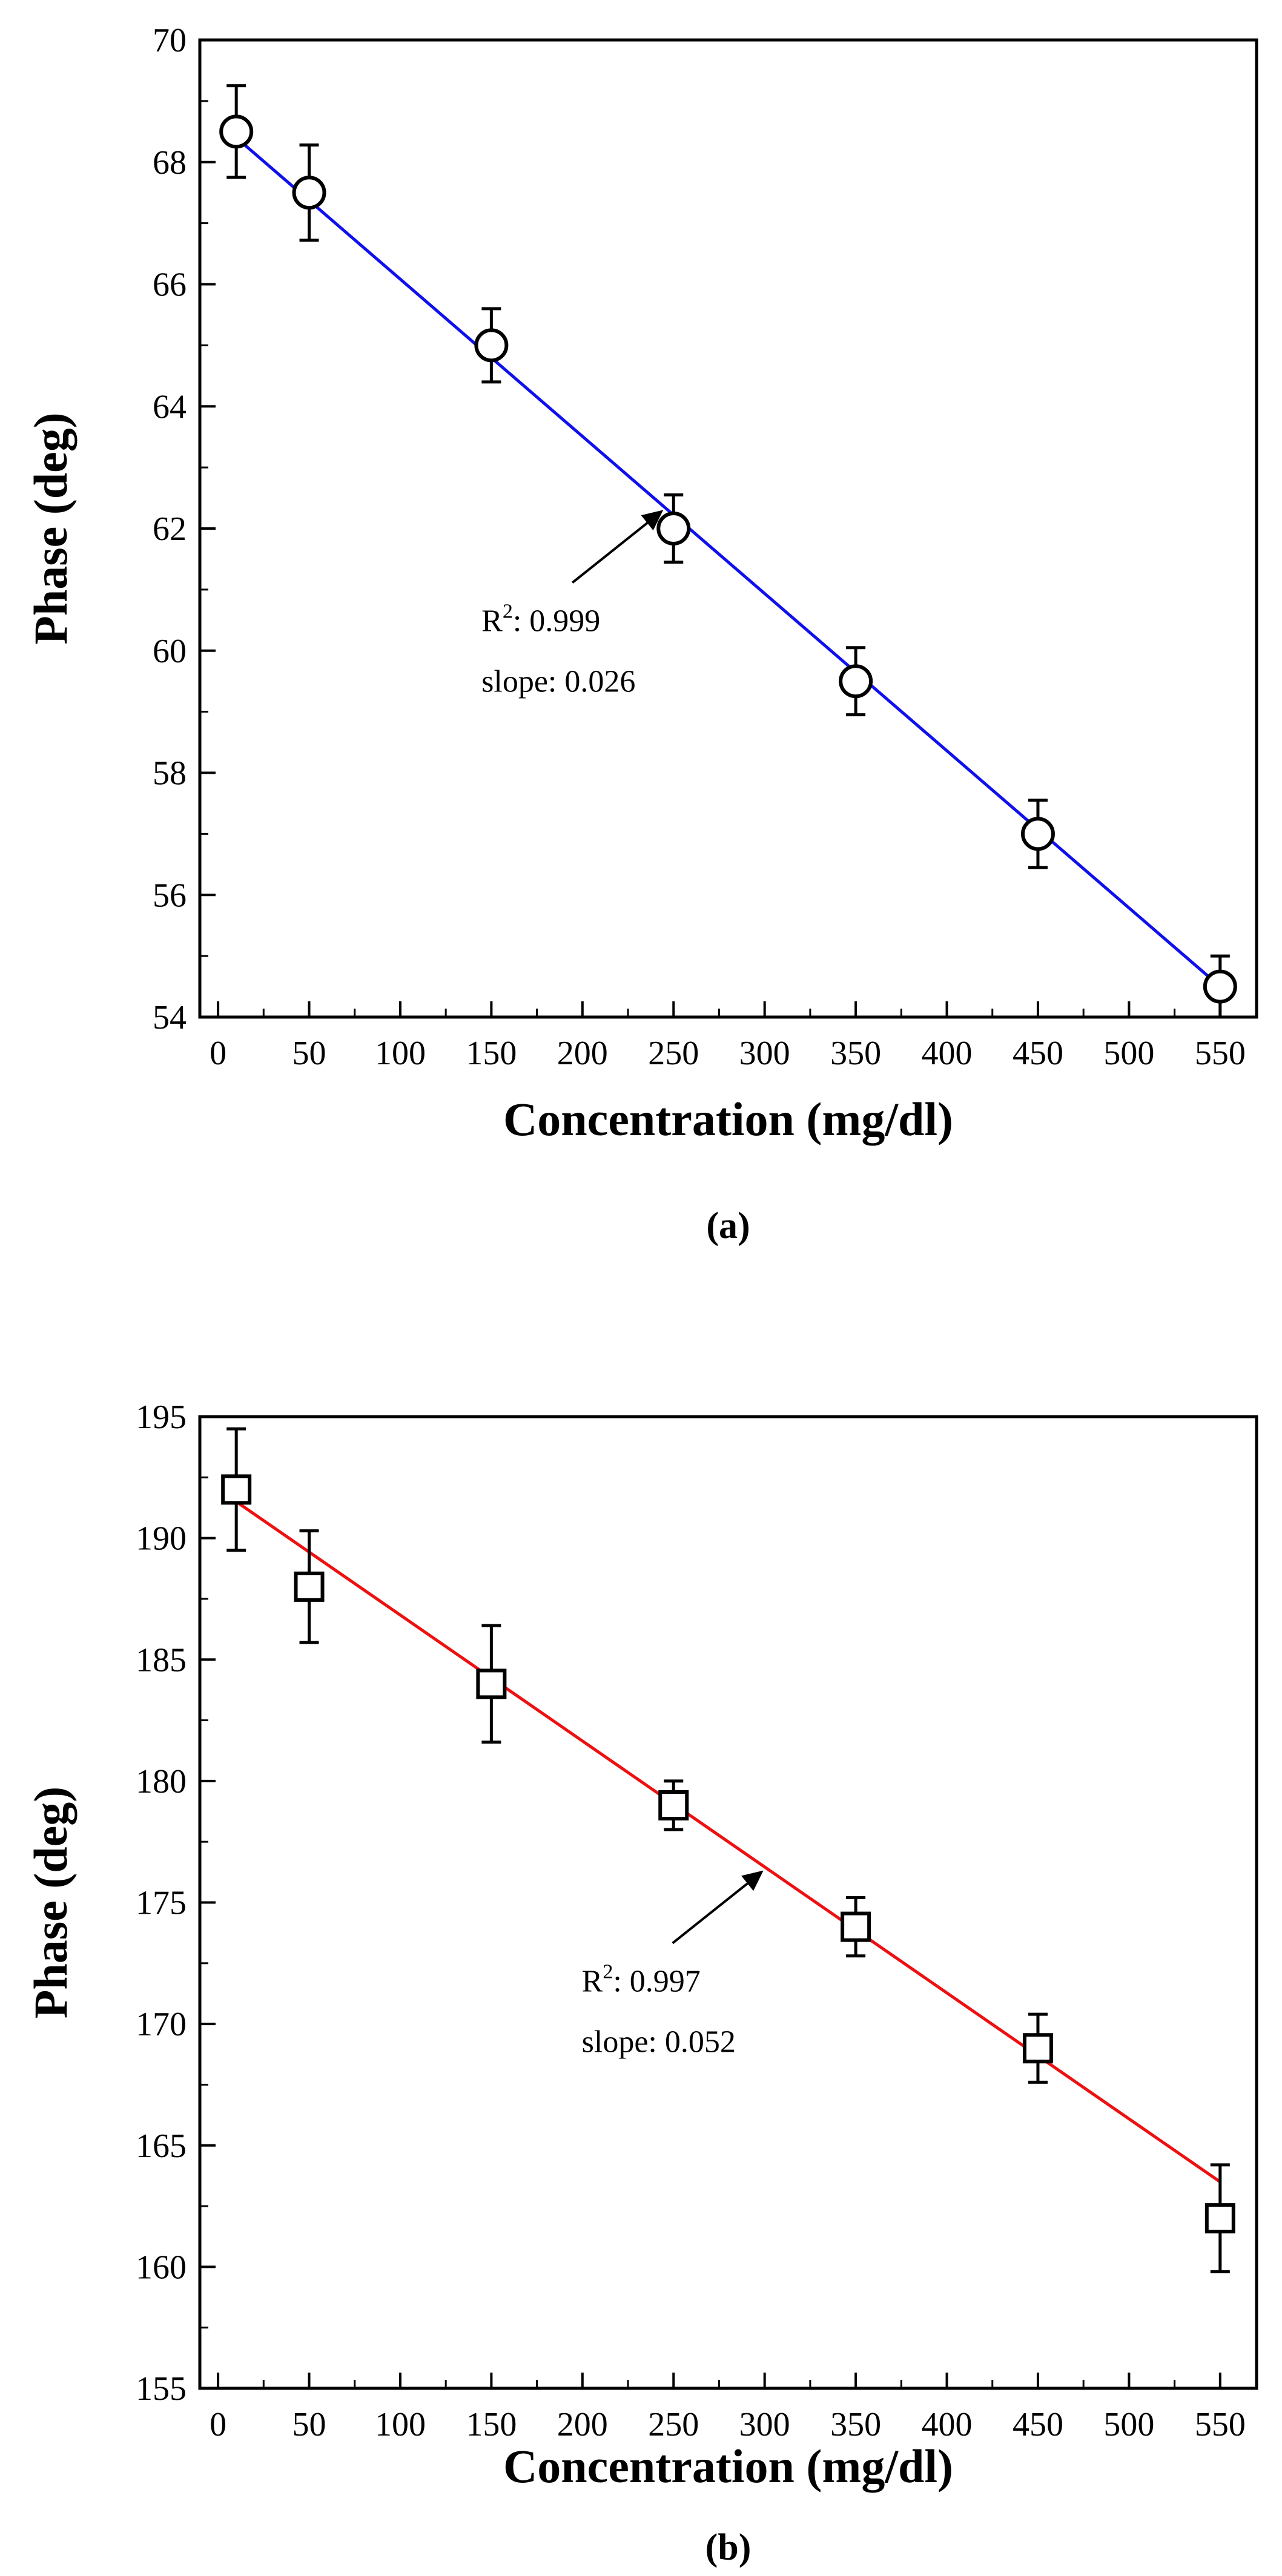  What do you see at coordinates (1038, 1053) in the screenshot?
I see `x-tick-label-a: 450` at bounding box center [1038, 1053].